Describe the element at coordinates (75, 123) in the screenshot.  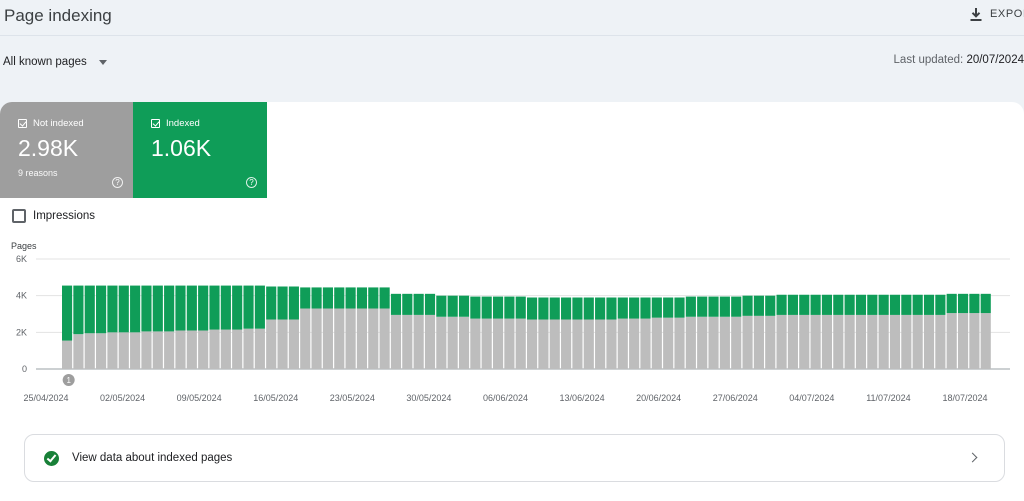
I see `not-indexed-tile-header: Not indexed` at that location.